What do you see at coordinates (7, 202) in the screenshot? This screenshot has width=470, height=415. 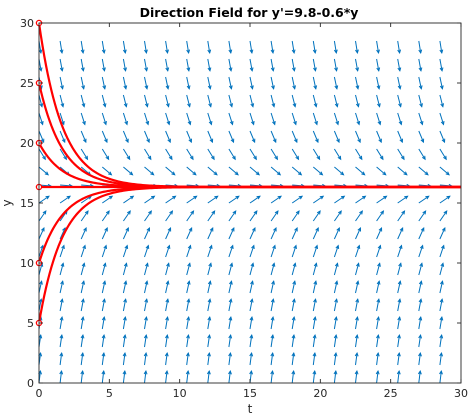 I see `y-axis-label: y` at bounding box center [7, 202].